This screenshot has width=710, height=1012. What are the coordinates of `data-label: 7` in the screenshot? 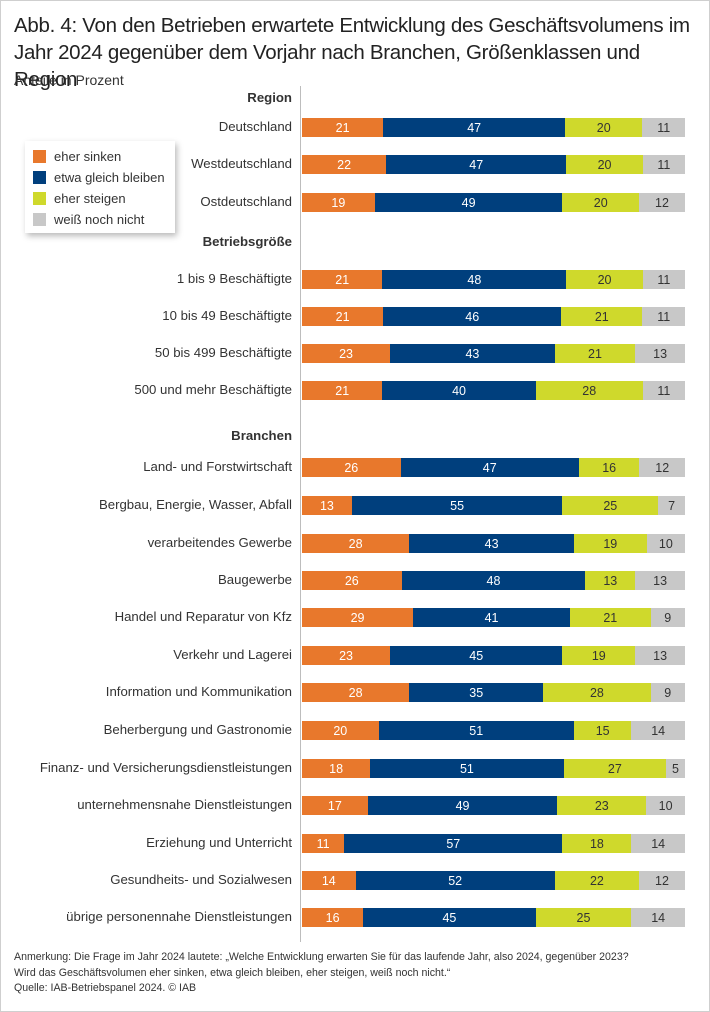 It's located at (672, 505).